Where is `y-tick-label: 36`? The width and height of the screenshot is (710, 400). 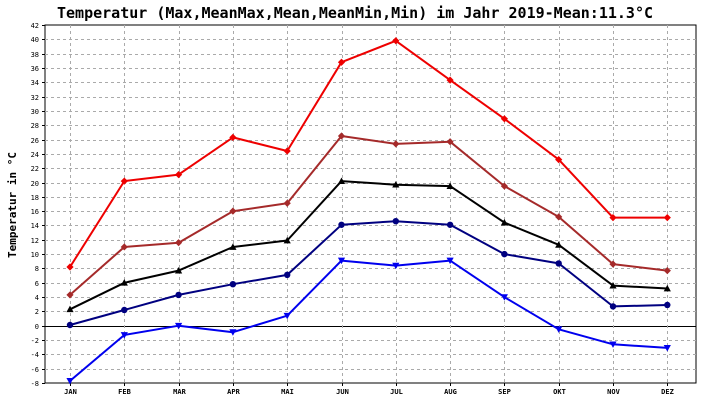
y-tick-label: 36 is located at coordinates (35, 69).